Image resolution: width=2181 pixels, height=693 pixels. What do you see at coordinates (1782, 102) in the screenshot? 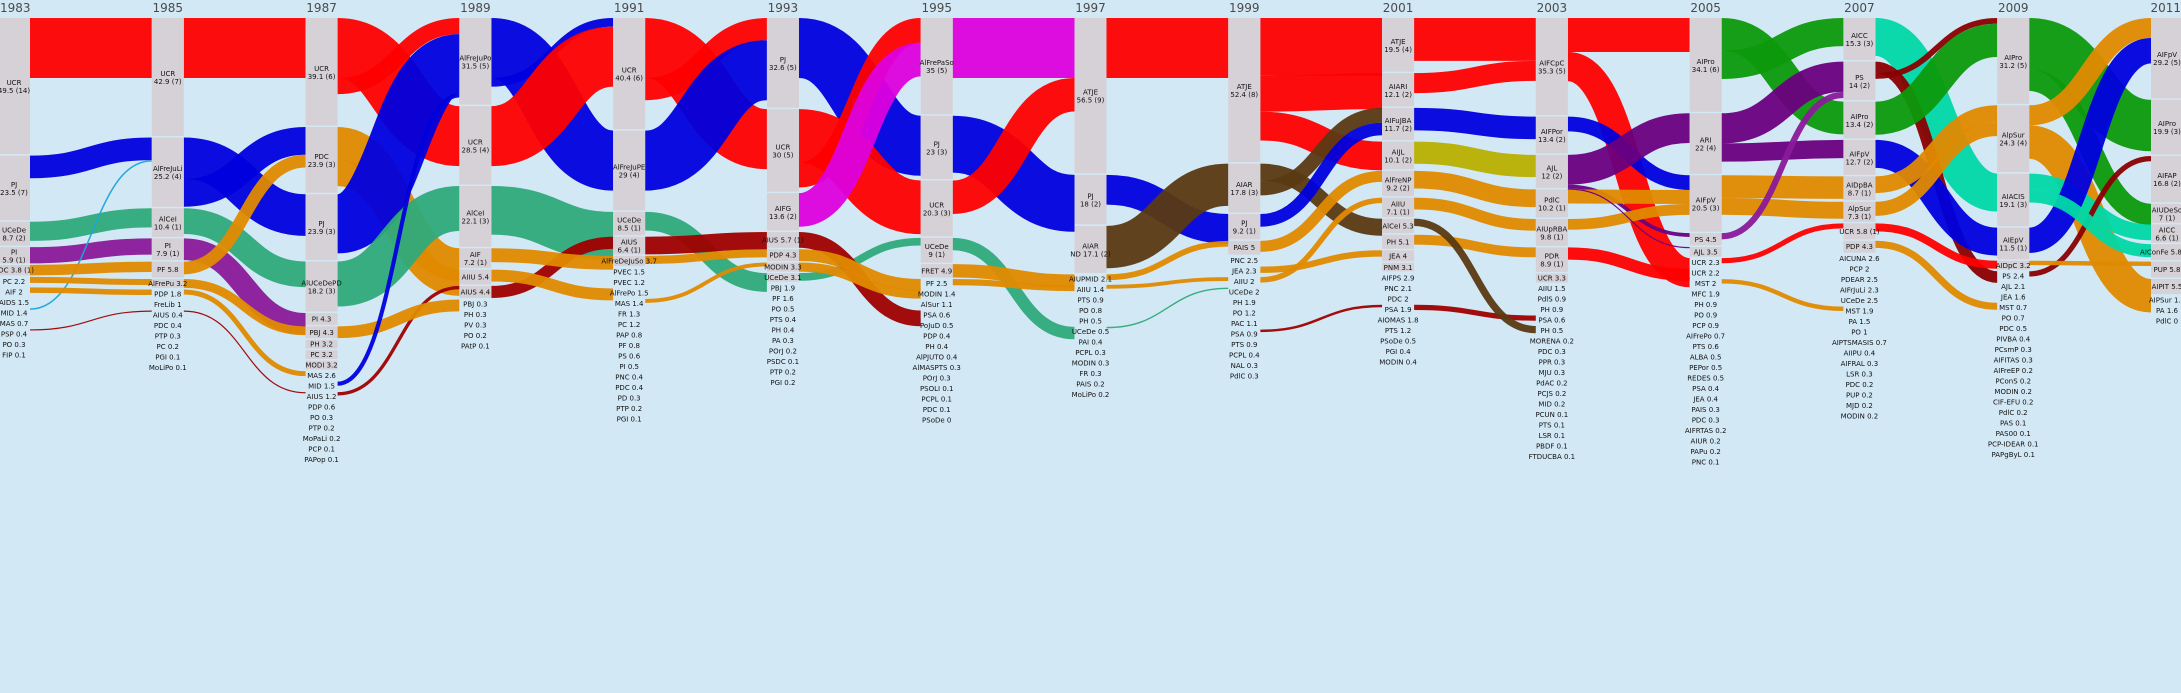
I see `flow-2005-ari-to-ps` at bounding box center [1782, 102].